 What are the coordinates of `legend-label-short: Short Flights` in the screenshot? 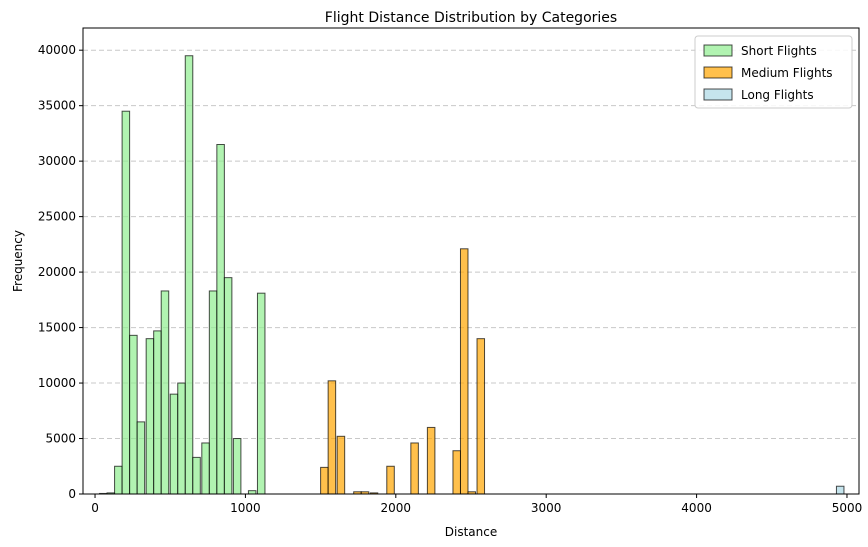 It's located at (779, 51).